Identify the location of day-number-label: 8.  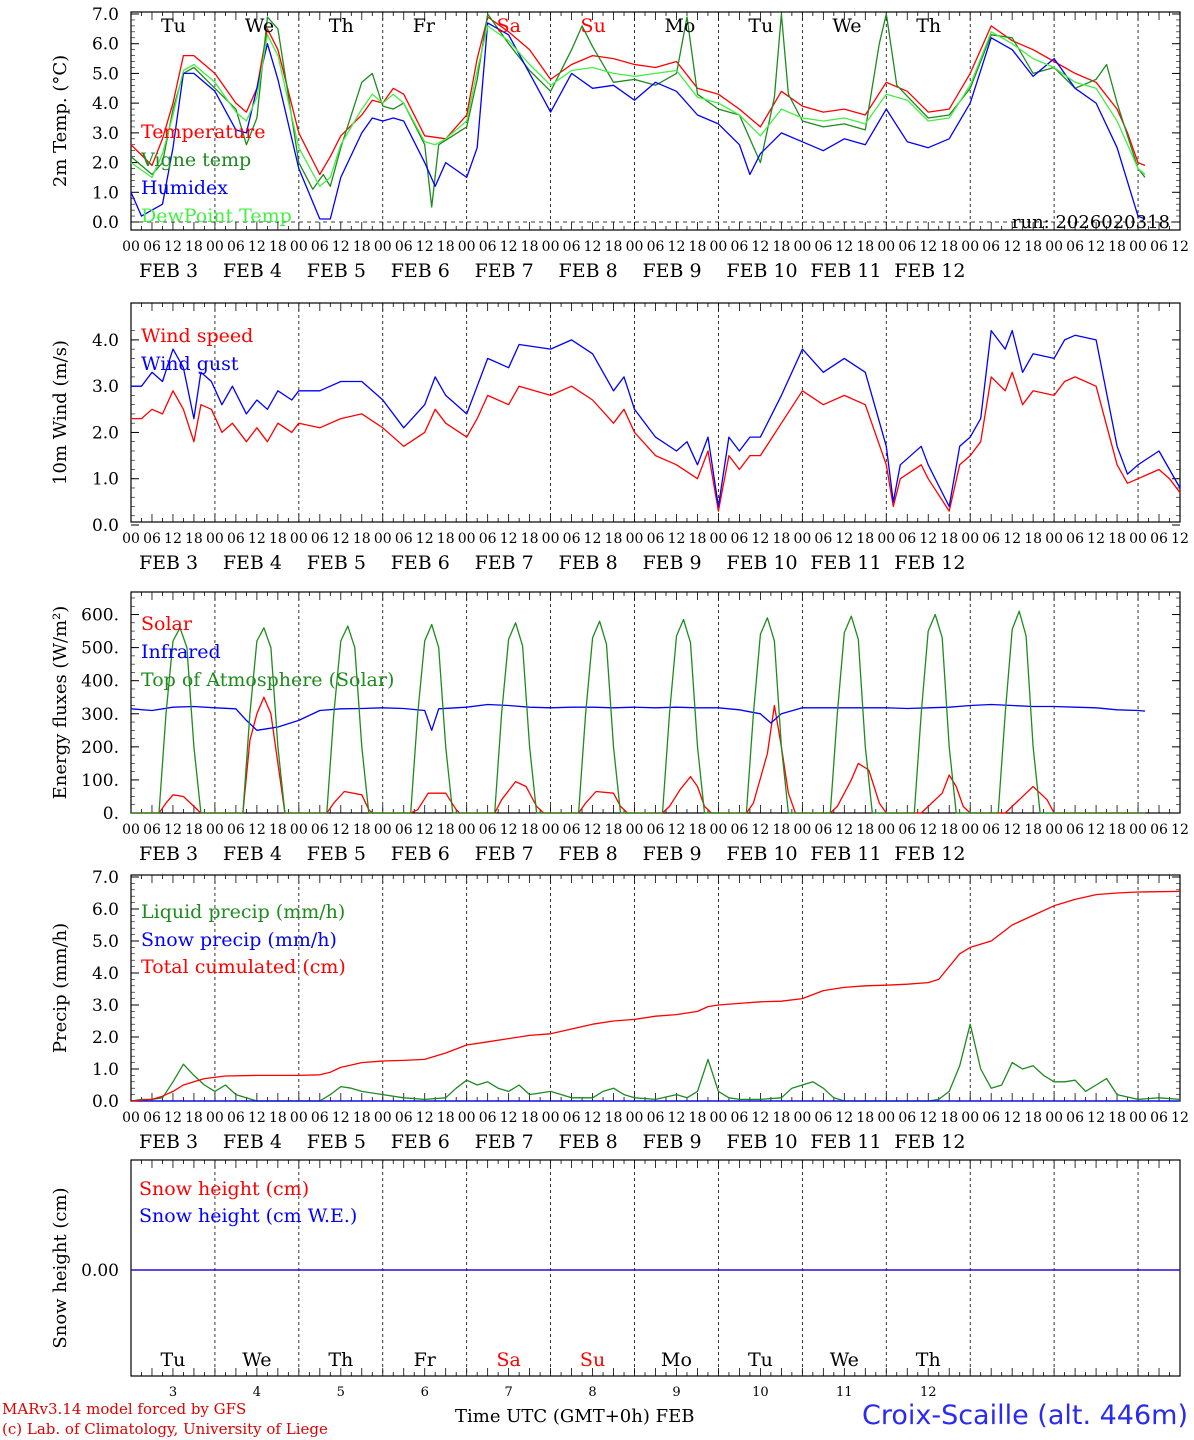
(592, 1392).